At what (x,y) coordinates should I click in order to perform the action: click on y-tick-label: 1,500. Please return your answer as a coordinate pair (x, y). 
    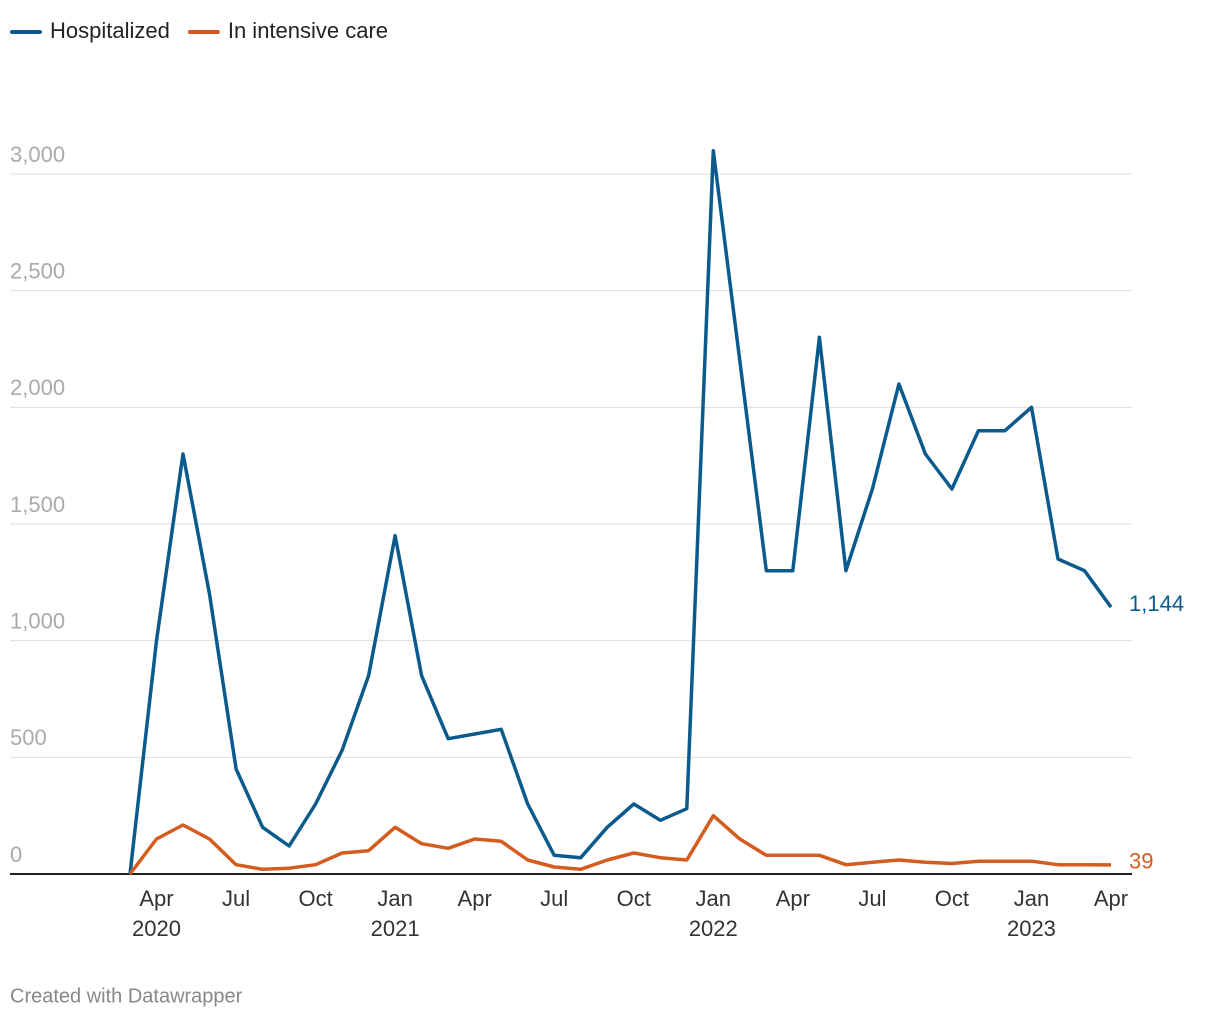
    Looking at the image, I should click on (37, 504).